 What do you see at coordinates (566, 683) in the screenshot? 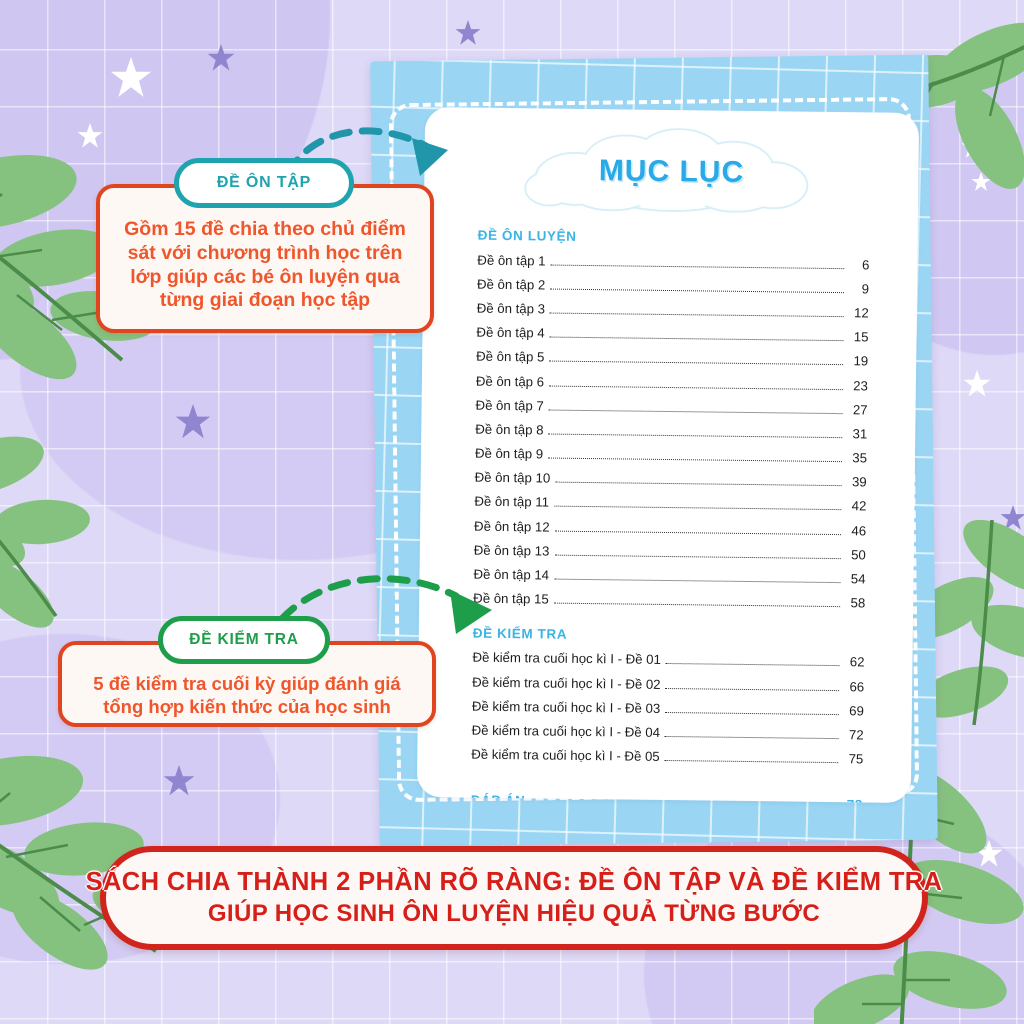
I see `toc-row-label: Đề kiểm tra cuối học kì I - Đề 02` at bounding box center [566, 683].